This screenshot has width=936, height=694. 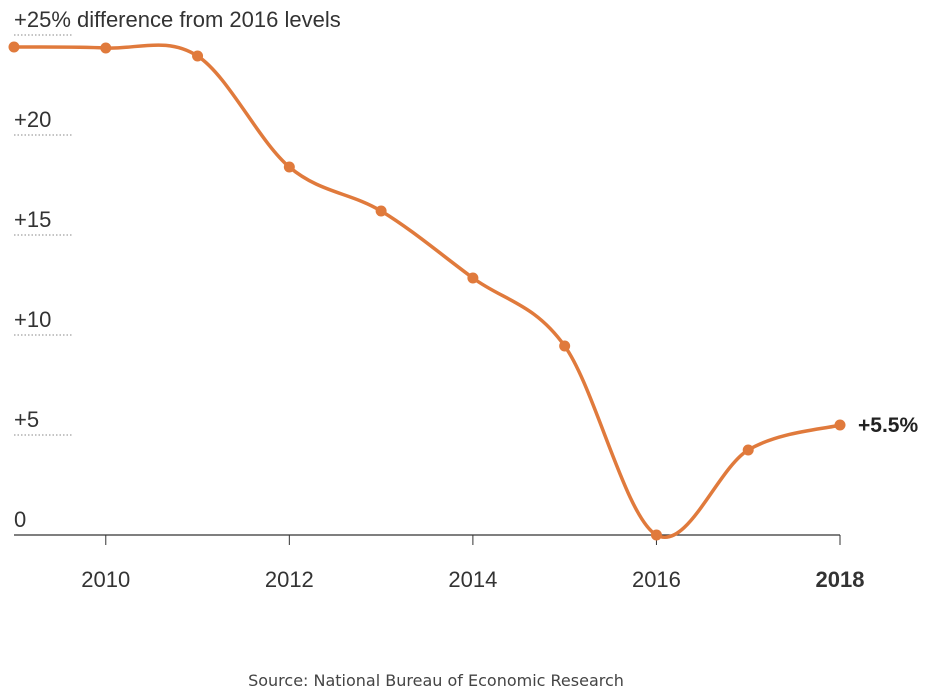 What do you see at coordinates (888, 425) in the screenshot?
I see `end-value-label: +5.5%` at bounding box center [888, 425].